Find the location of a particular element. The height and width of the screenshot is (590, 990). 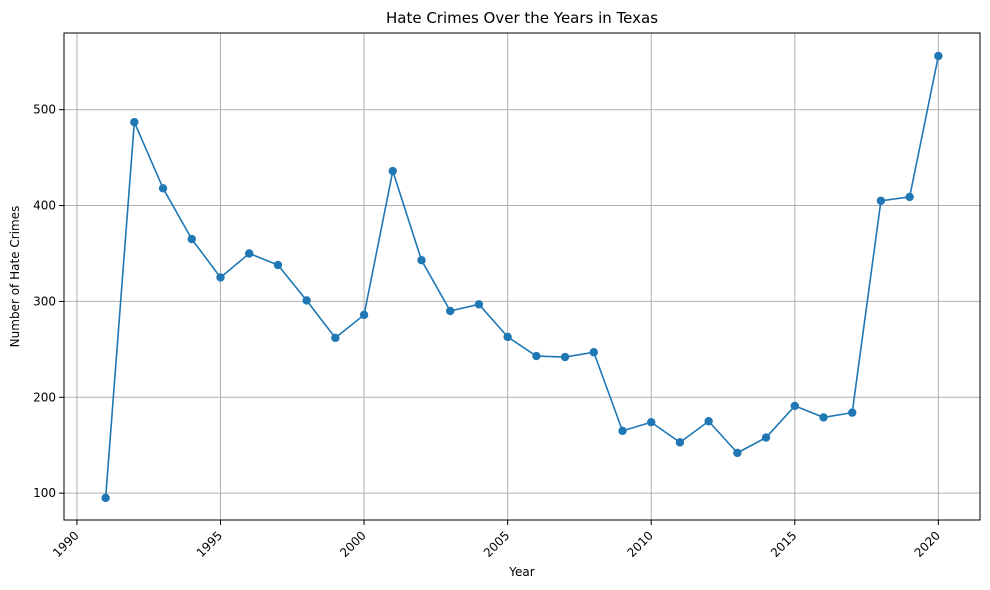

y-tick-label: 500 is located at coordinates (44, 110).